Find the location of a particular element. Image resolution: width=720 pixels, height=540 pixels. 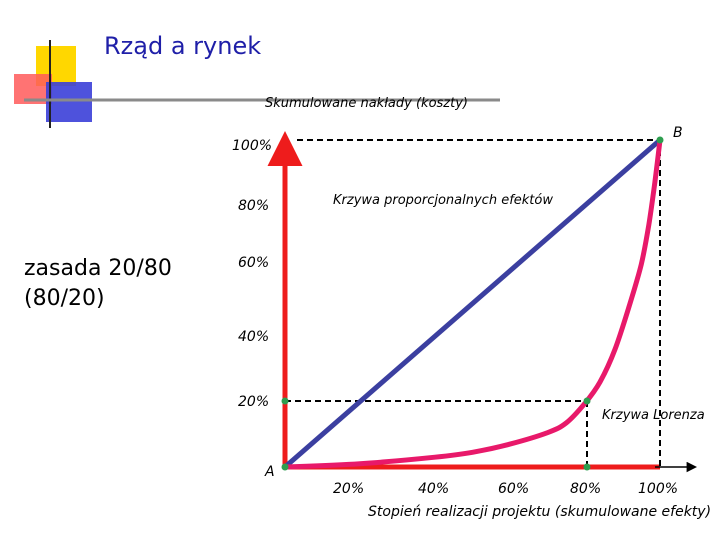

series-label-lorenz: Krzywa Lorenza is located at coordinates (653, 415).